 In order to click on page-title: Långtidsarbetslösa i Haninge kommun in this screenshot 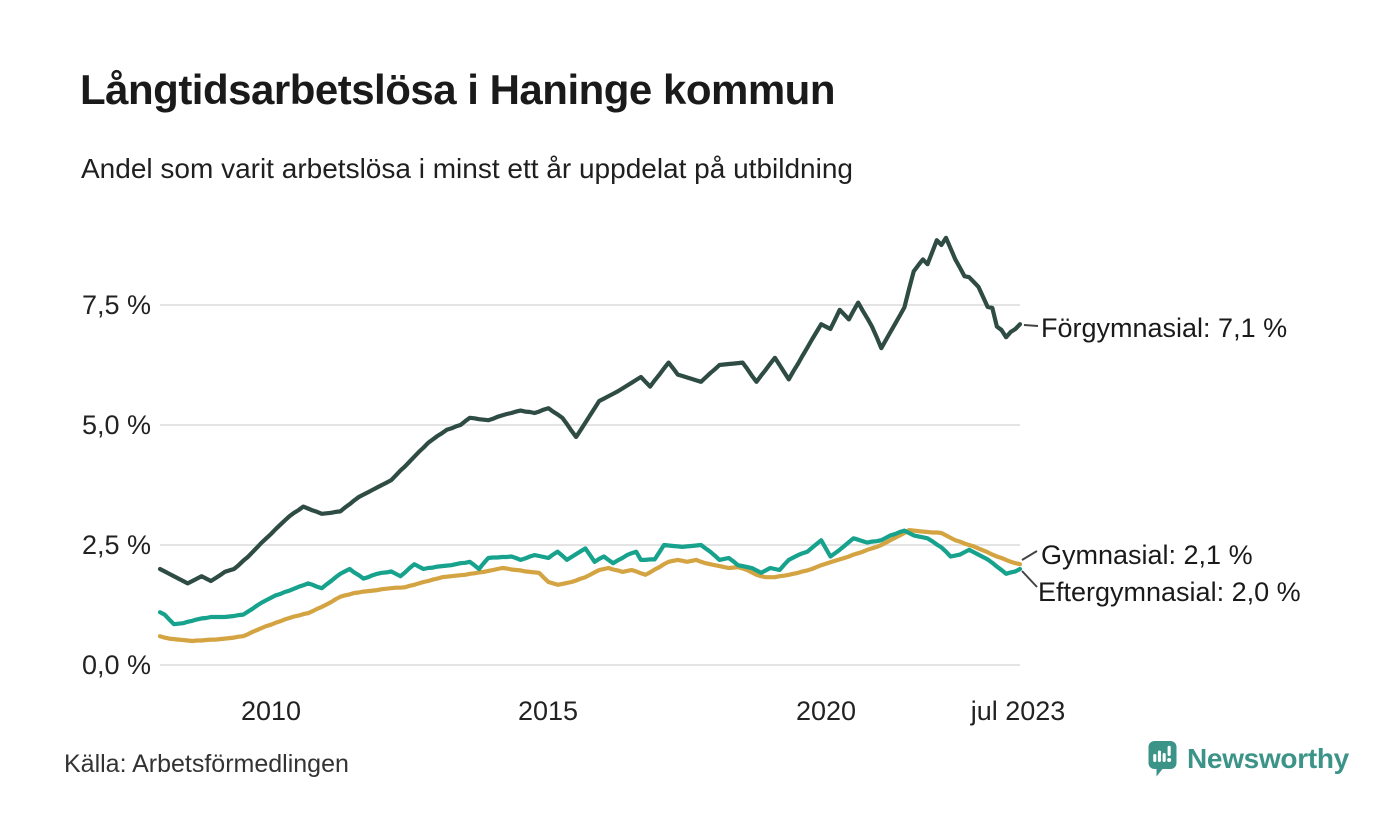, I will do `click(457, 89)`.